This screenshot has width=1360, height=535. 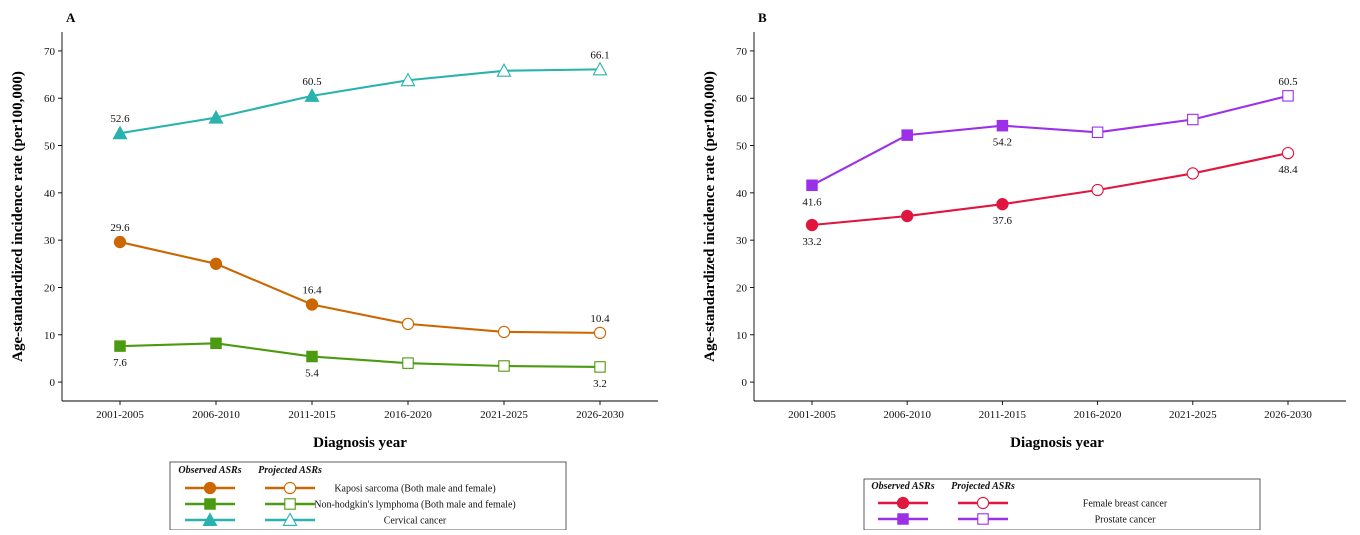 I want to click on data-label: 52.6, so click(x=120, y=119).